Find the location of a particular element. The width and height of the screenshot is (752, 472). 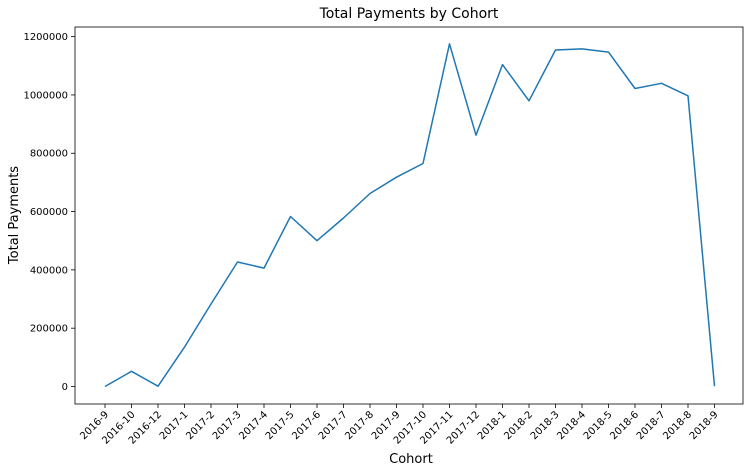

y-axis-title: Total Payments is located at coordinates (14, 215).